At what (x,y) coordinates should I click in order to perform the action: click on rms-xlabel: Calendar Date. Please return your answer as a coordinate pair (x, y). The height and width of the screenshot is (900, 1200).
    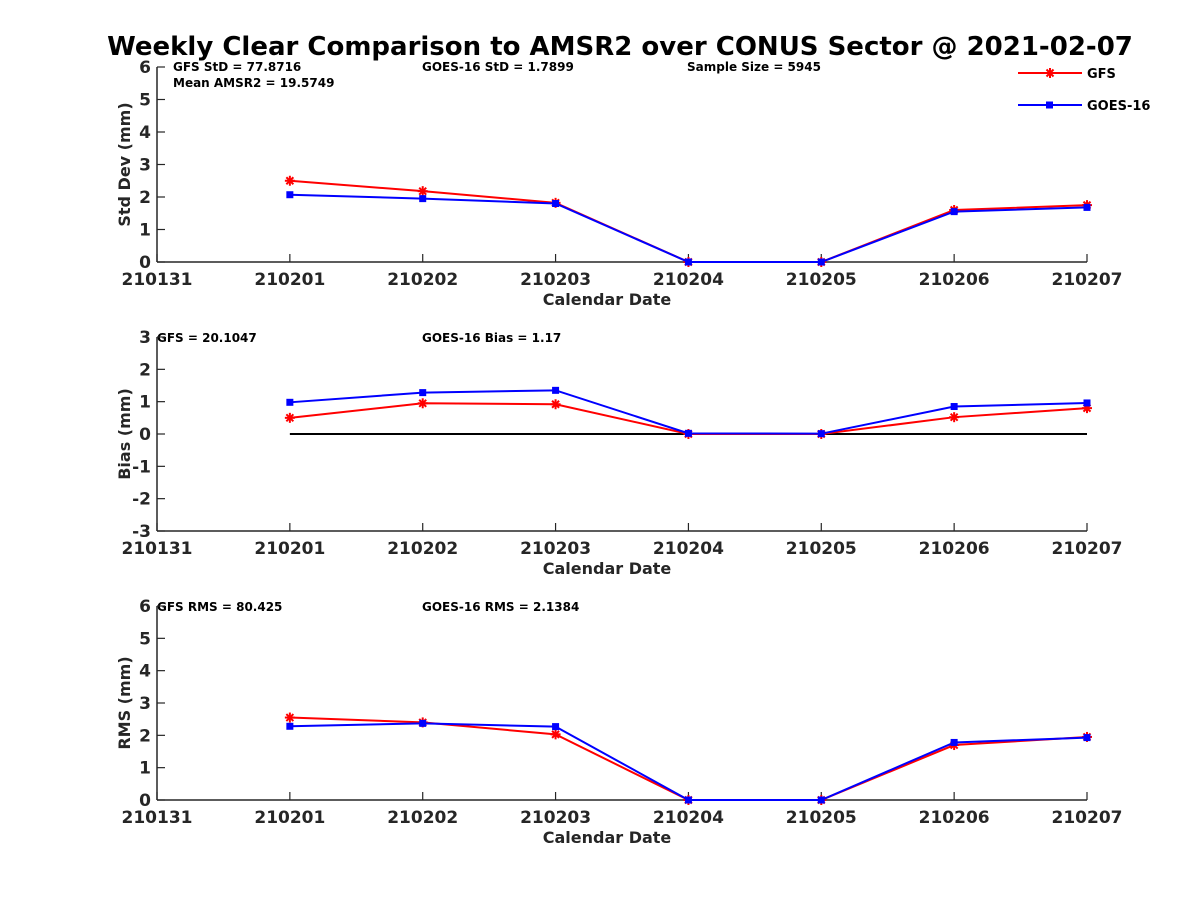
    Looking at the image, I should click on (607, 837).